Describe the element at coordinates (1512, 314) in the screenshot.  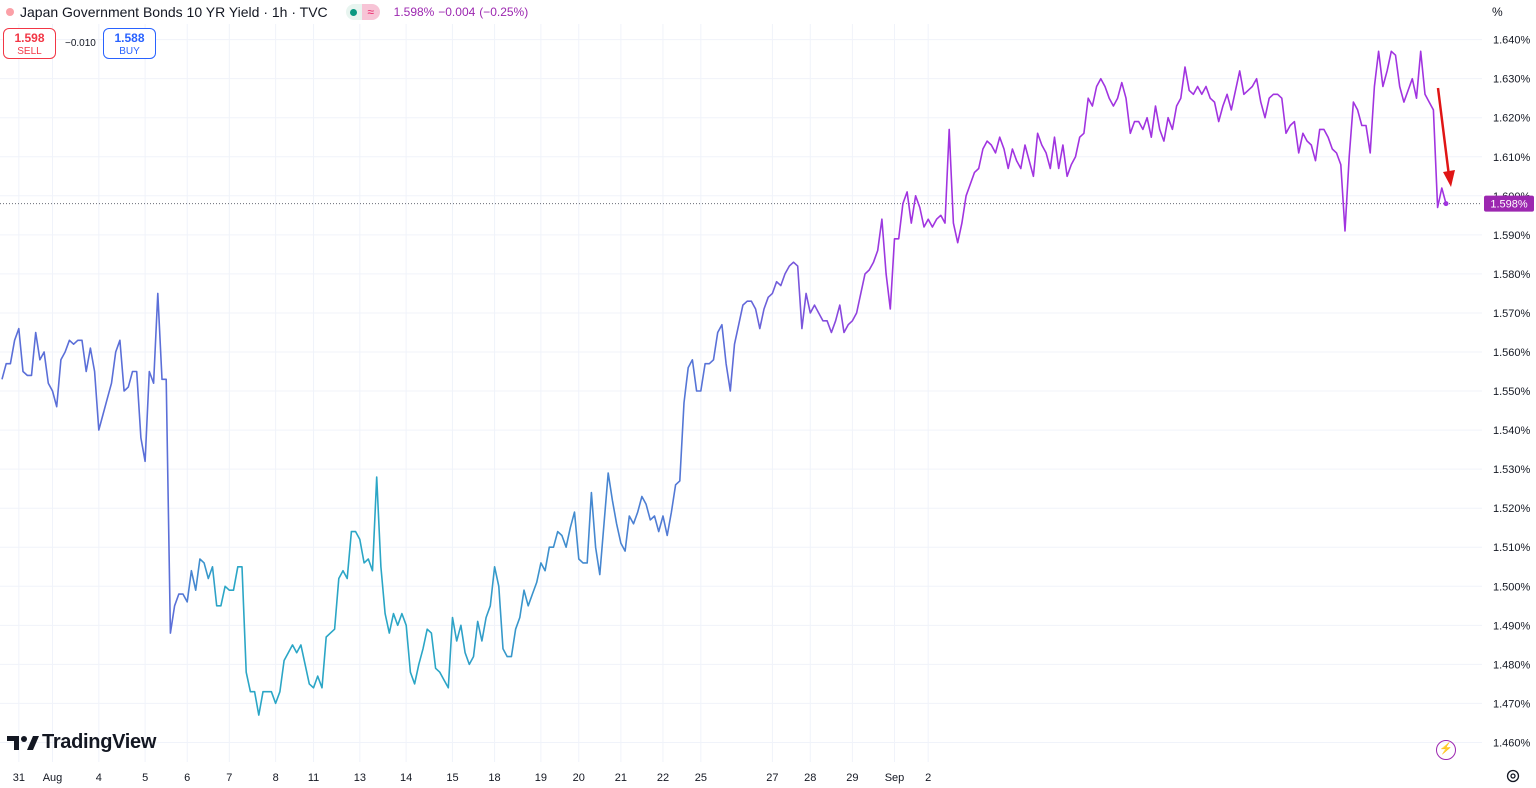
I see `y-tick-label: 1.570%` at that location.